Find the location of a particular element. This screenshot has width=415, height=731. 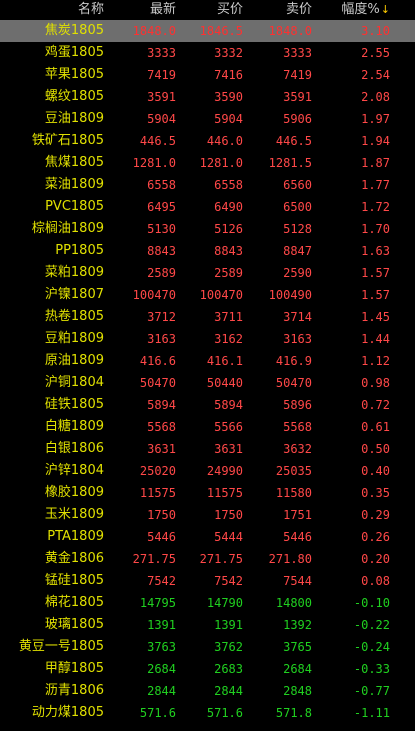

bid-price: 7542 is located at coordinates (228, 581).